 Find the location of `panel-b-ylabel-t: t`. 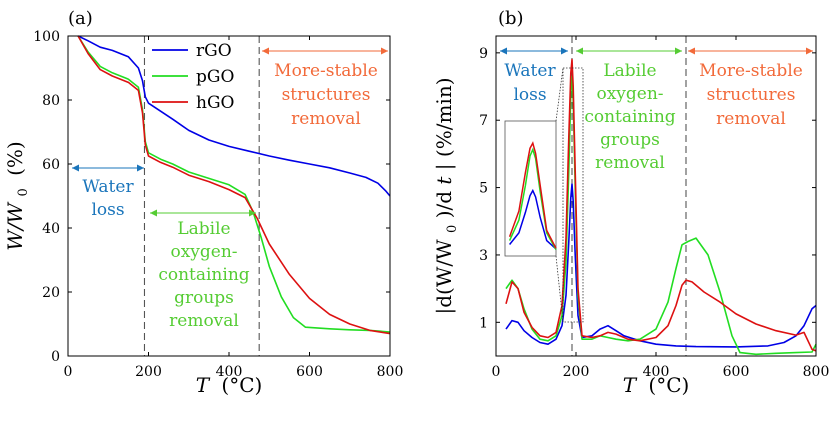

panel-b-ylabel-t: t is located at coordinates (444, 180).